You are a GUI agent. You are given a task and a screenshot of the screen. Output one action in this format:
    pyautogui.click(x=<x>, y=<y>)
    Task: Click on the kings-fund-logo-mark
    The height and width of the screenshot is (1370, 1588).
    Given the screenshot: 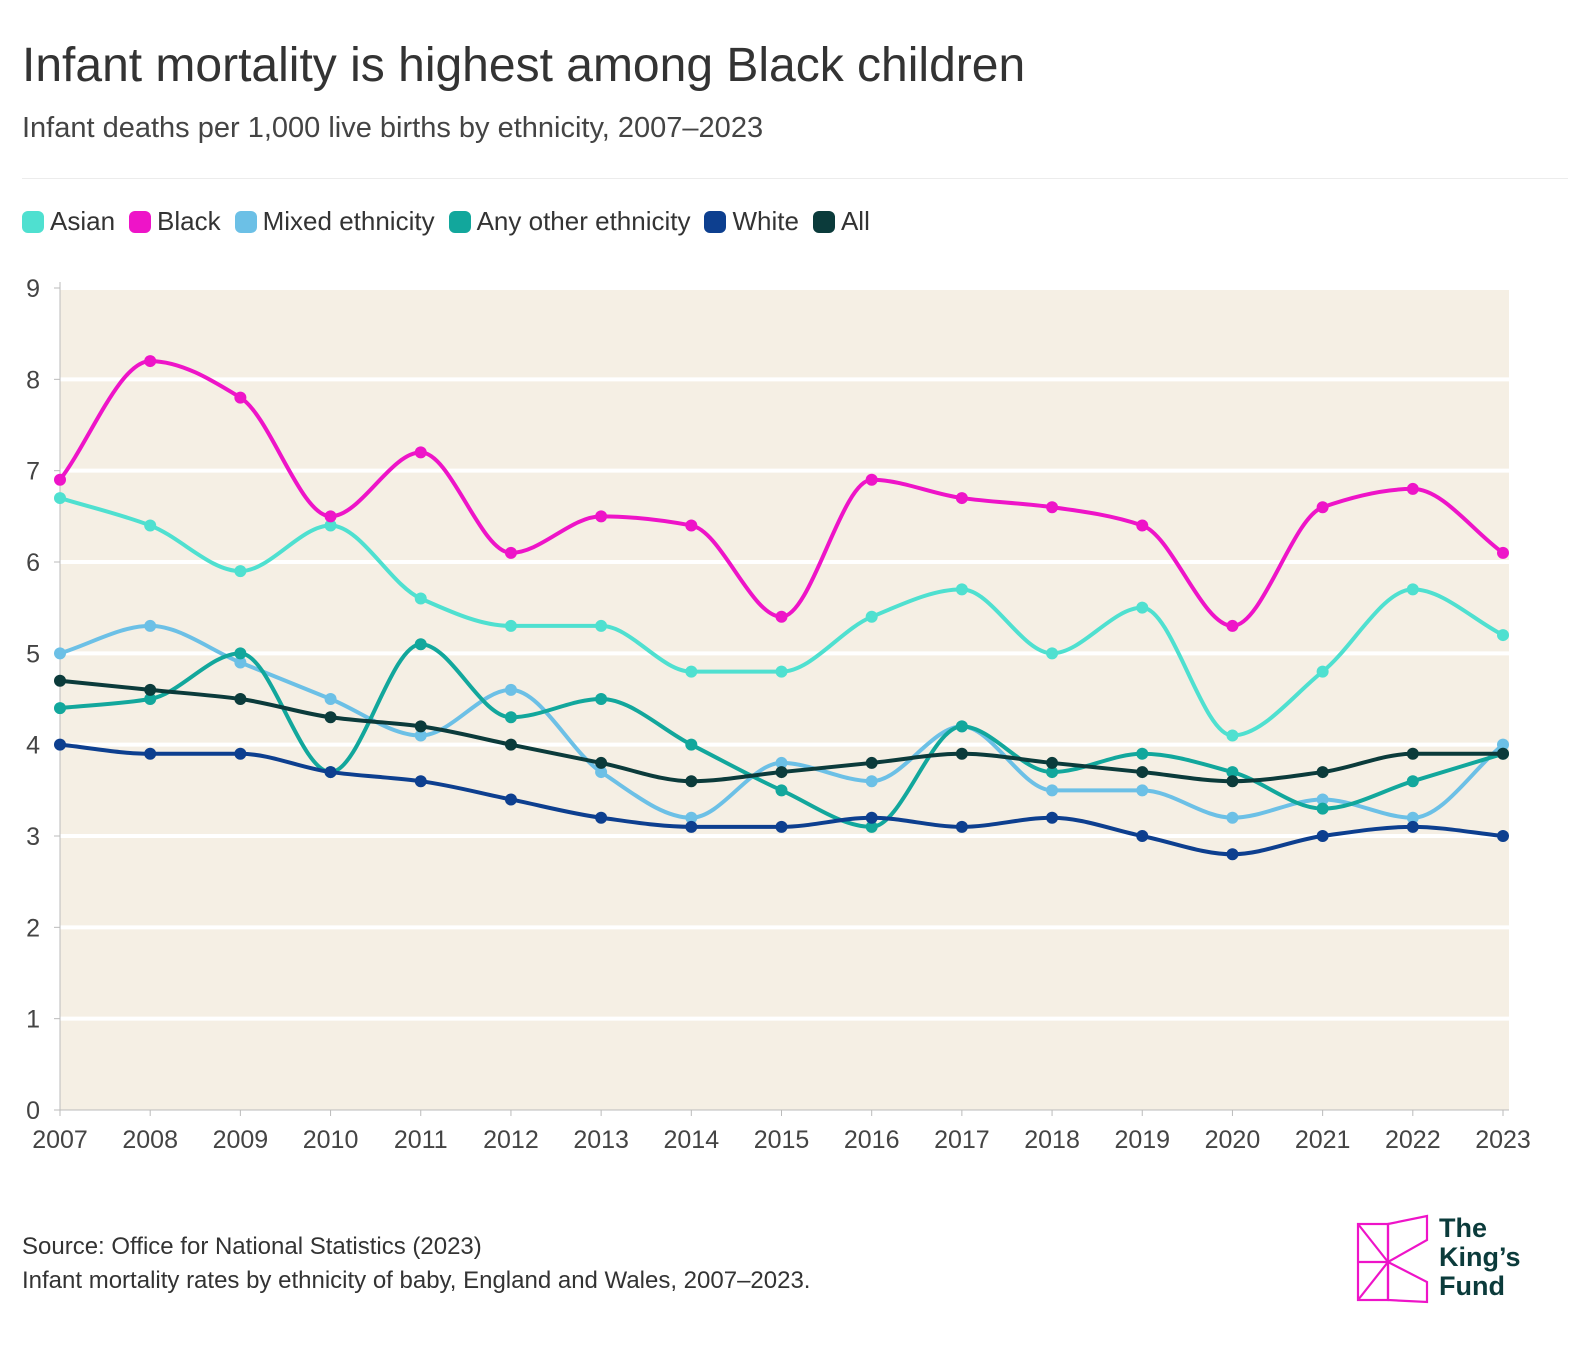 What is the action you would take?
    pyautogui.click(x=1392, y=1259)
    